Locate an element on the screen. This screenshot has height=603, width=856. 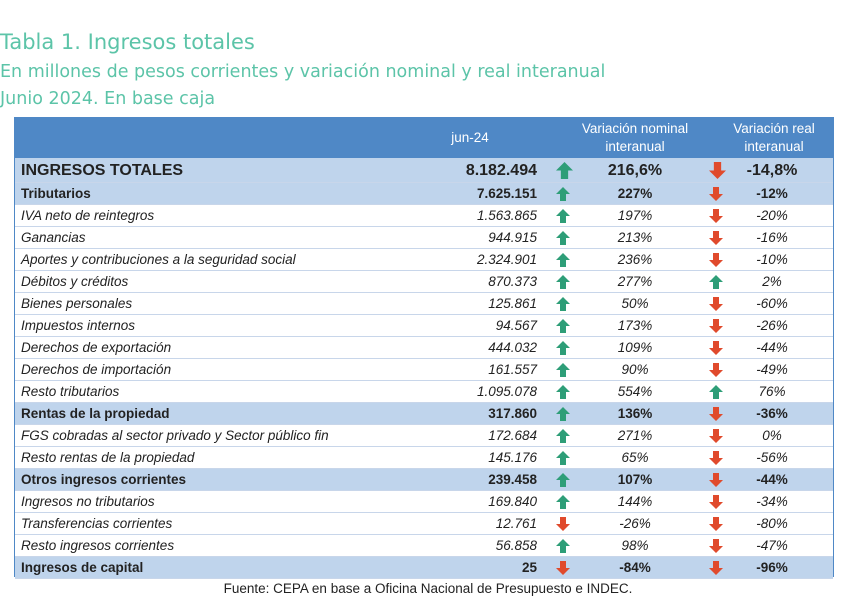
row-real-variation: -34% is located at coordinates (772, 501).